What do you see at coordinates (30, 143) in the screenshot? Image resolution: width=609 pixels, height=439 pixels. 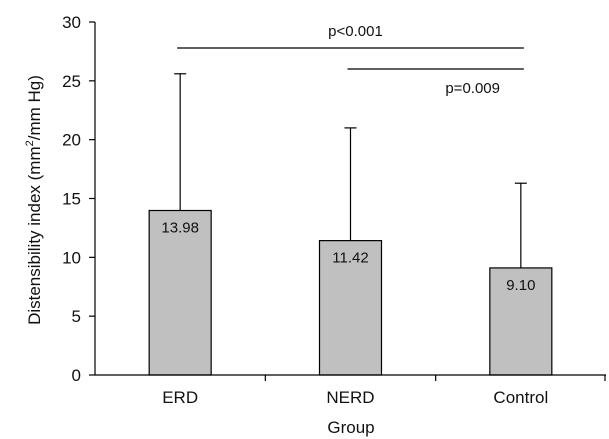 I see `y-axis-title-superscript: 2` at bounding box center [30, 143].